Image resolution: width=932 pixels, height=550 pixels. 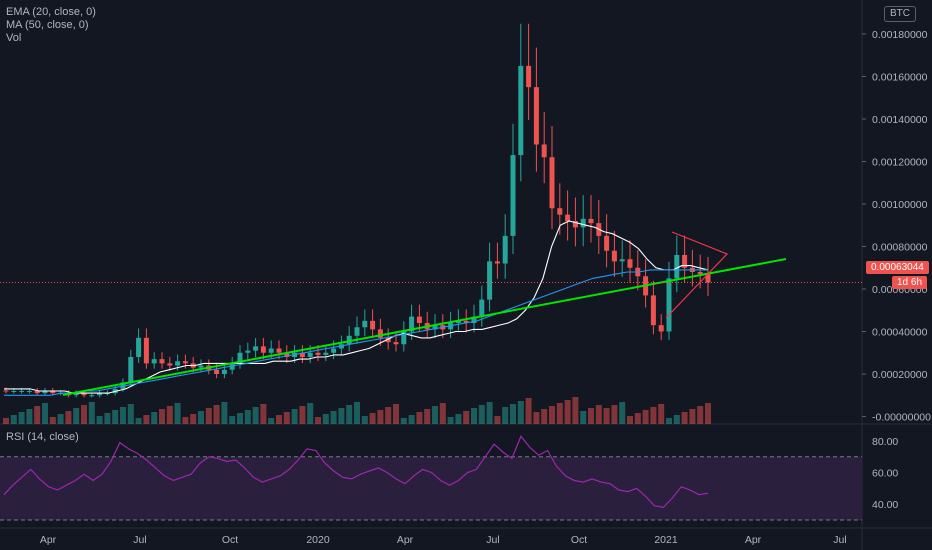 What do you see at coordinates (42, 437) in the screenshot?
I see `rsi-legend: RSI (14, close)` at bounding box center [42, 437].